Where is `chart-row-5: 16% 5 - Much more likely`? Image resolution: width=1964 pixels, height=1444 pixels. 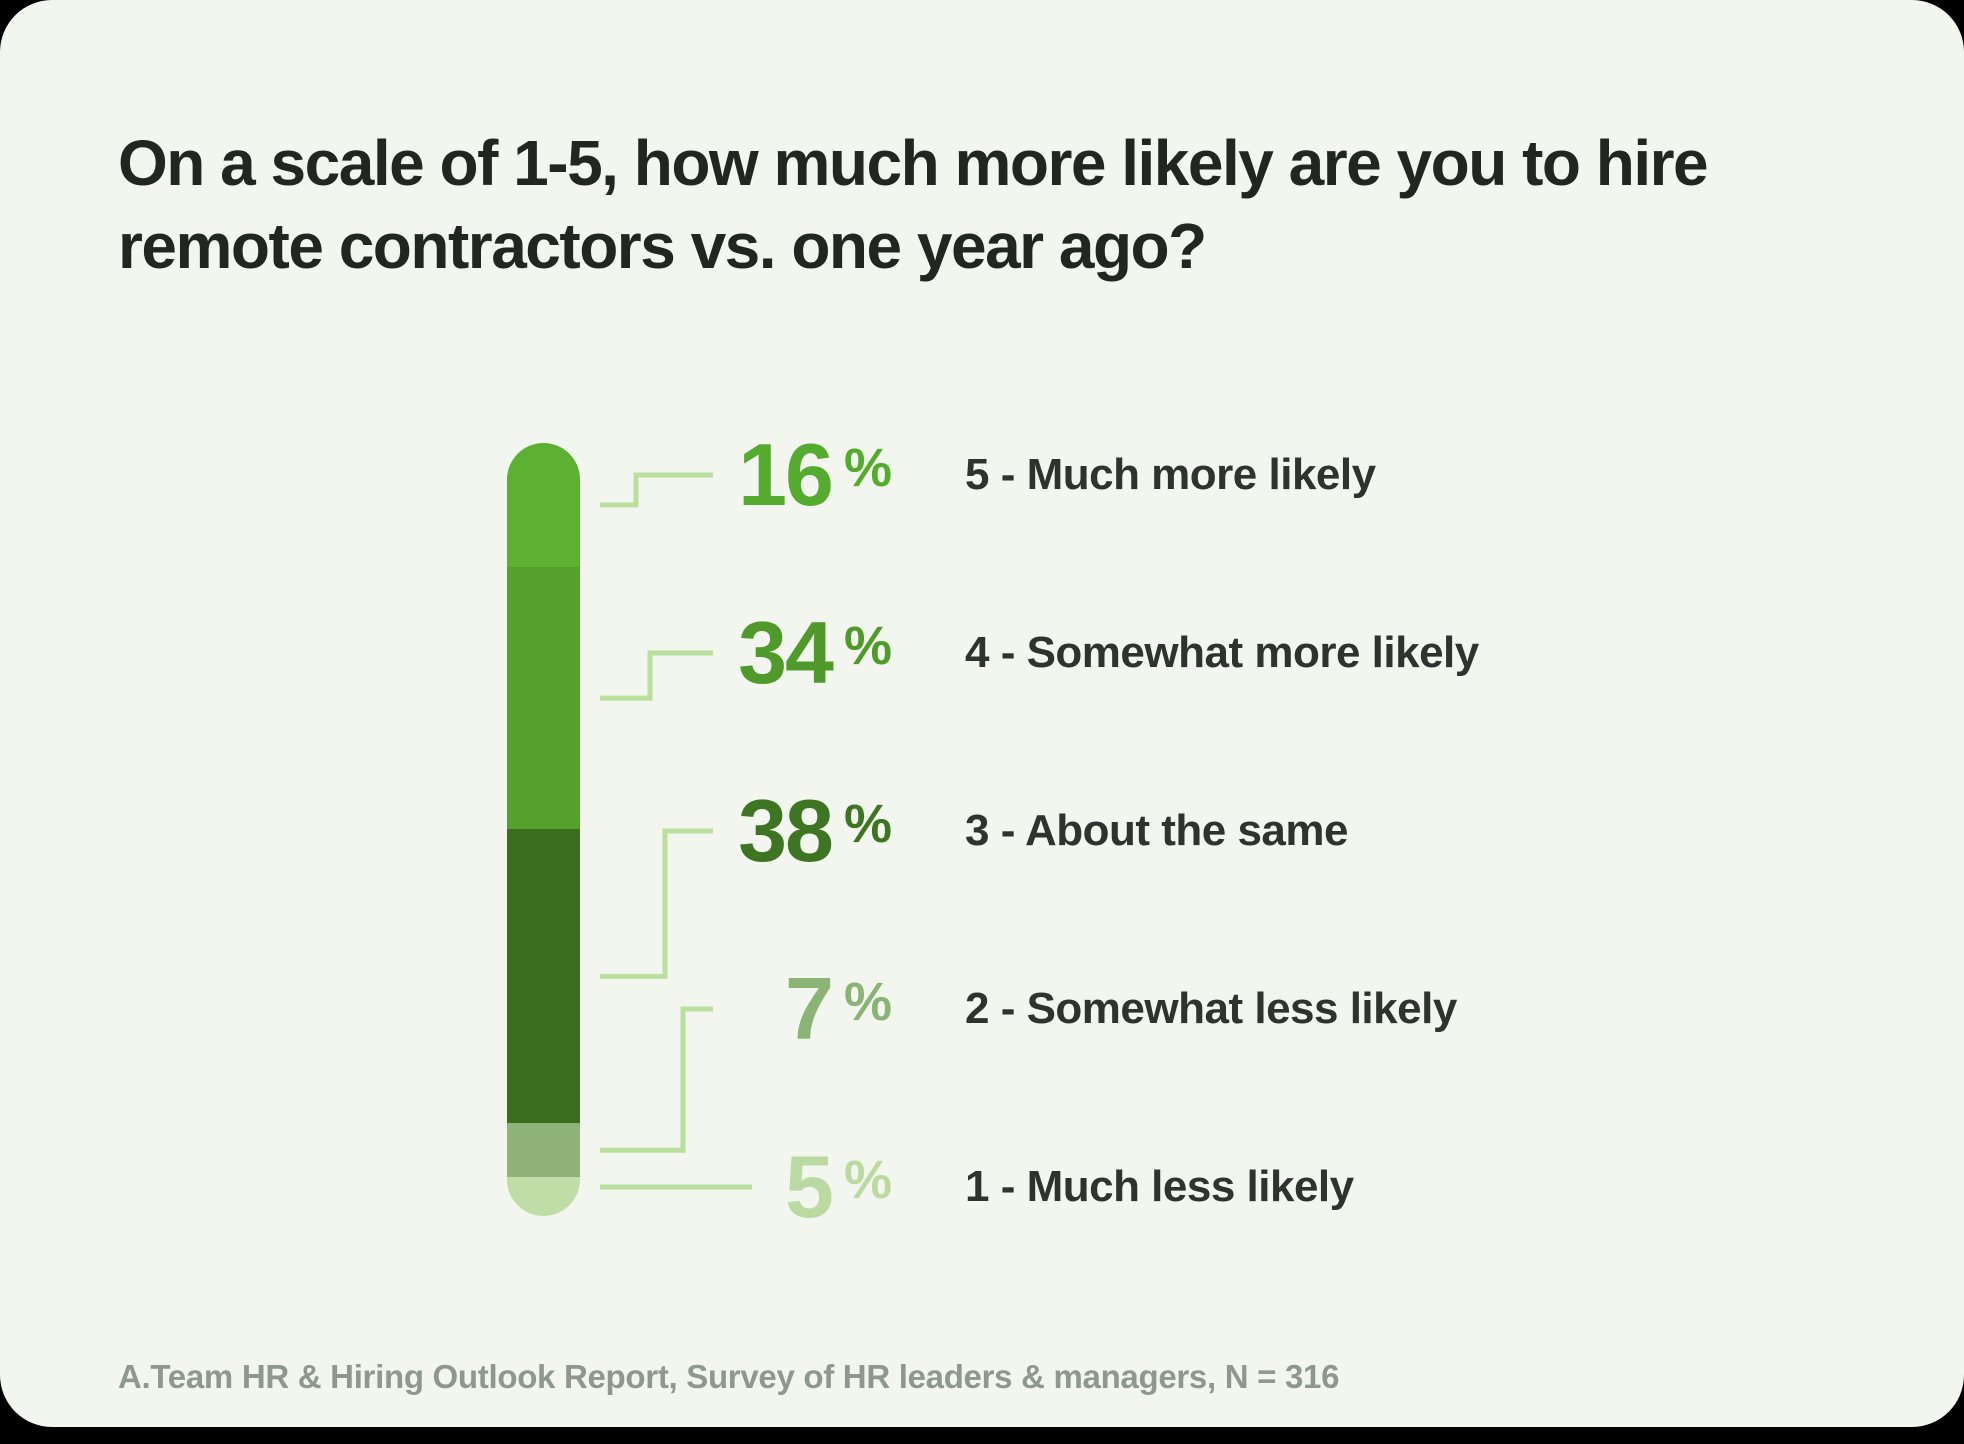
chart-row-5: 16% 5 - Much more likely is located at coordinates (1275, 475).